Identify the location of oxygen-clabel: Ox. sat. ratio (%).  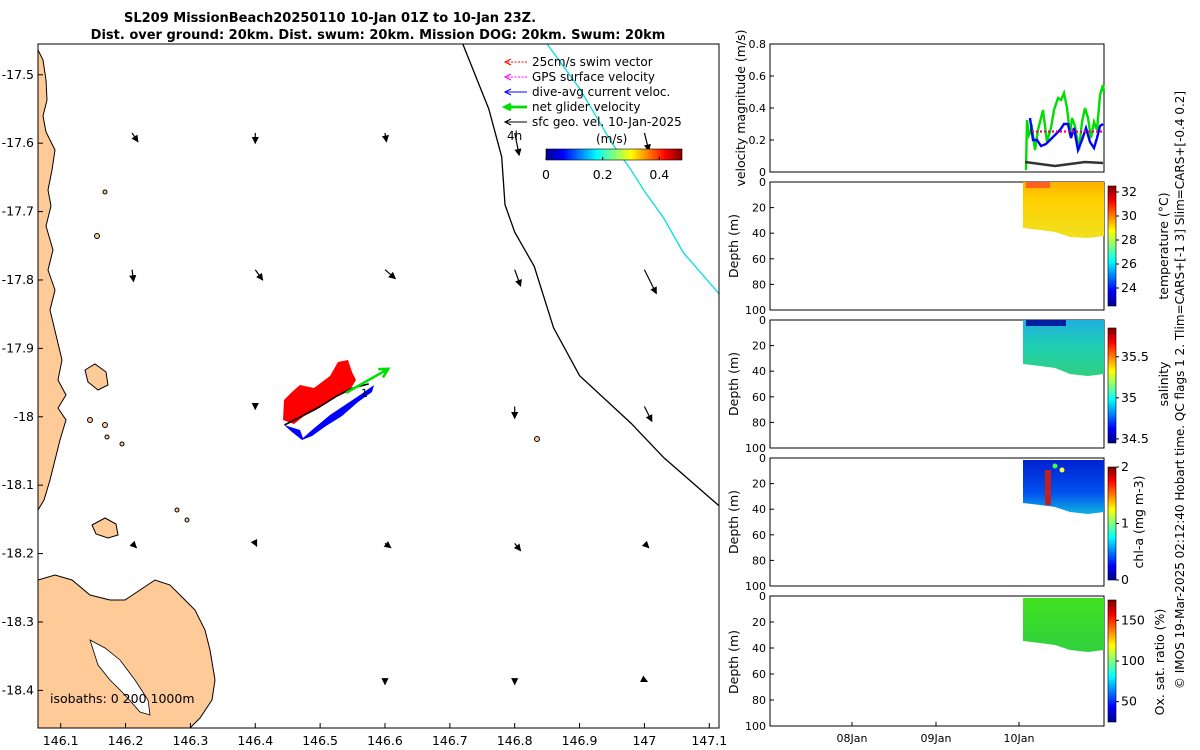
(1159, 662).